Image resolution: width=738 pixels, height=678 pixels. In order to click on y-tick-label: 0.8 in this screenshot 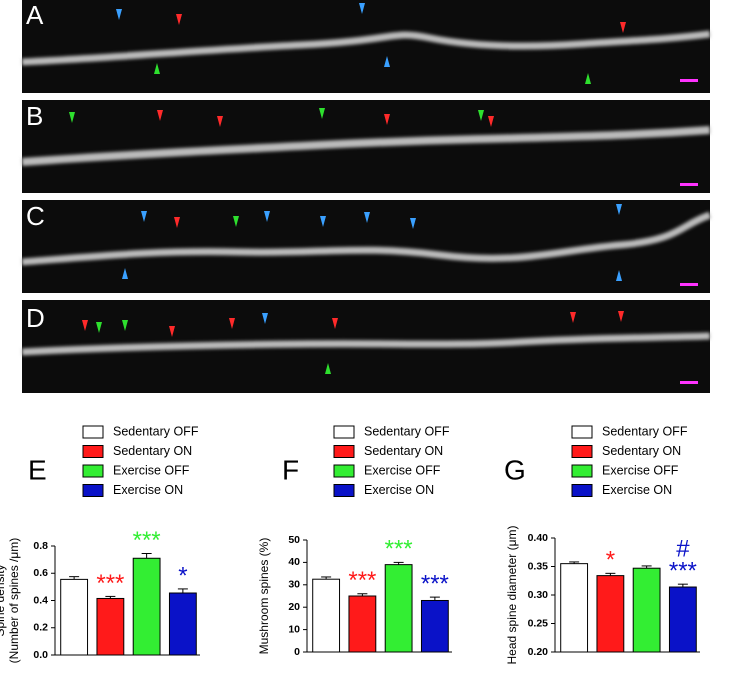, I will do `click(40, 546)`.